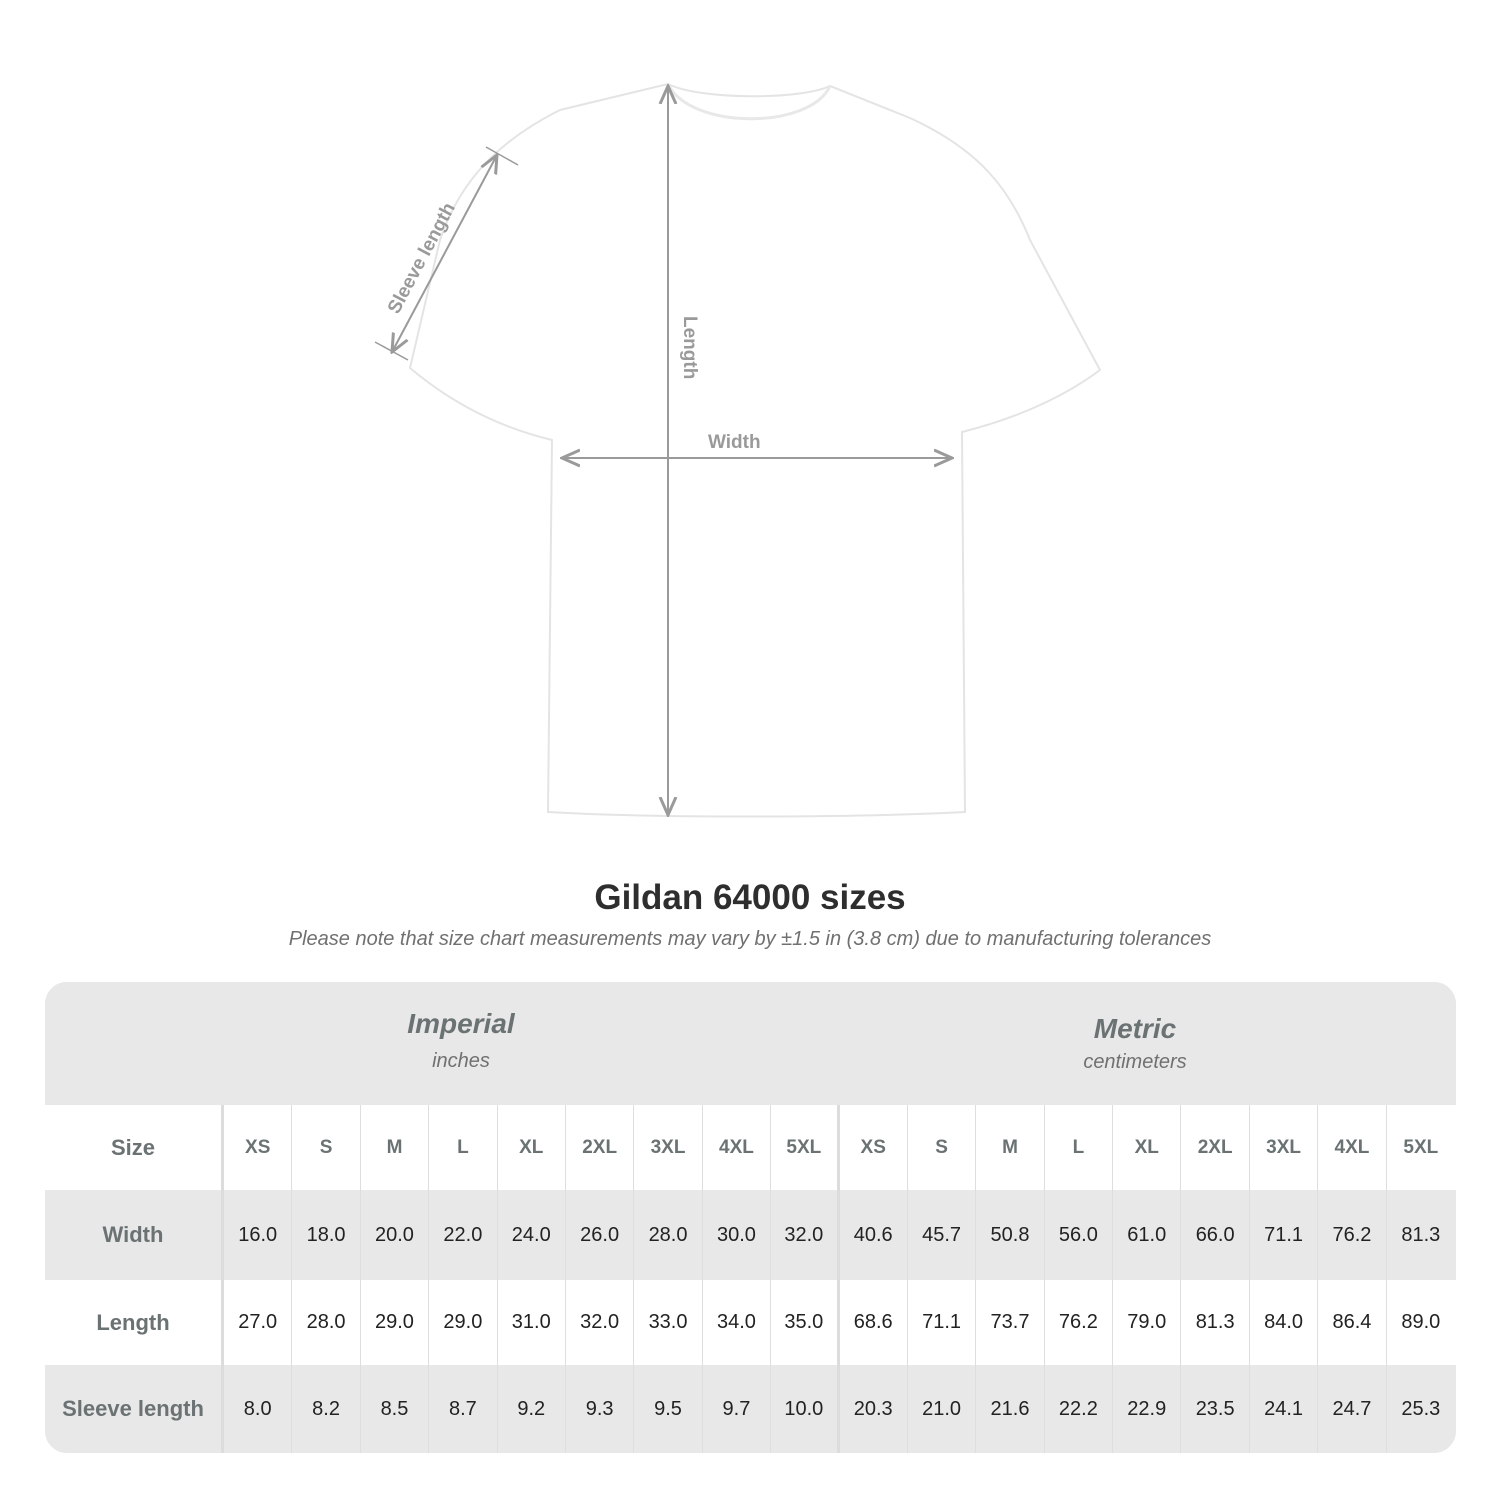  I want to click on sleeve-arrow, so click(444, 253).